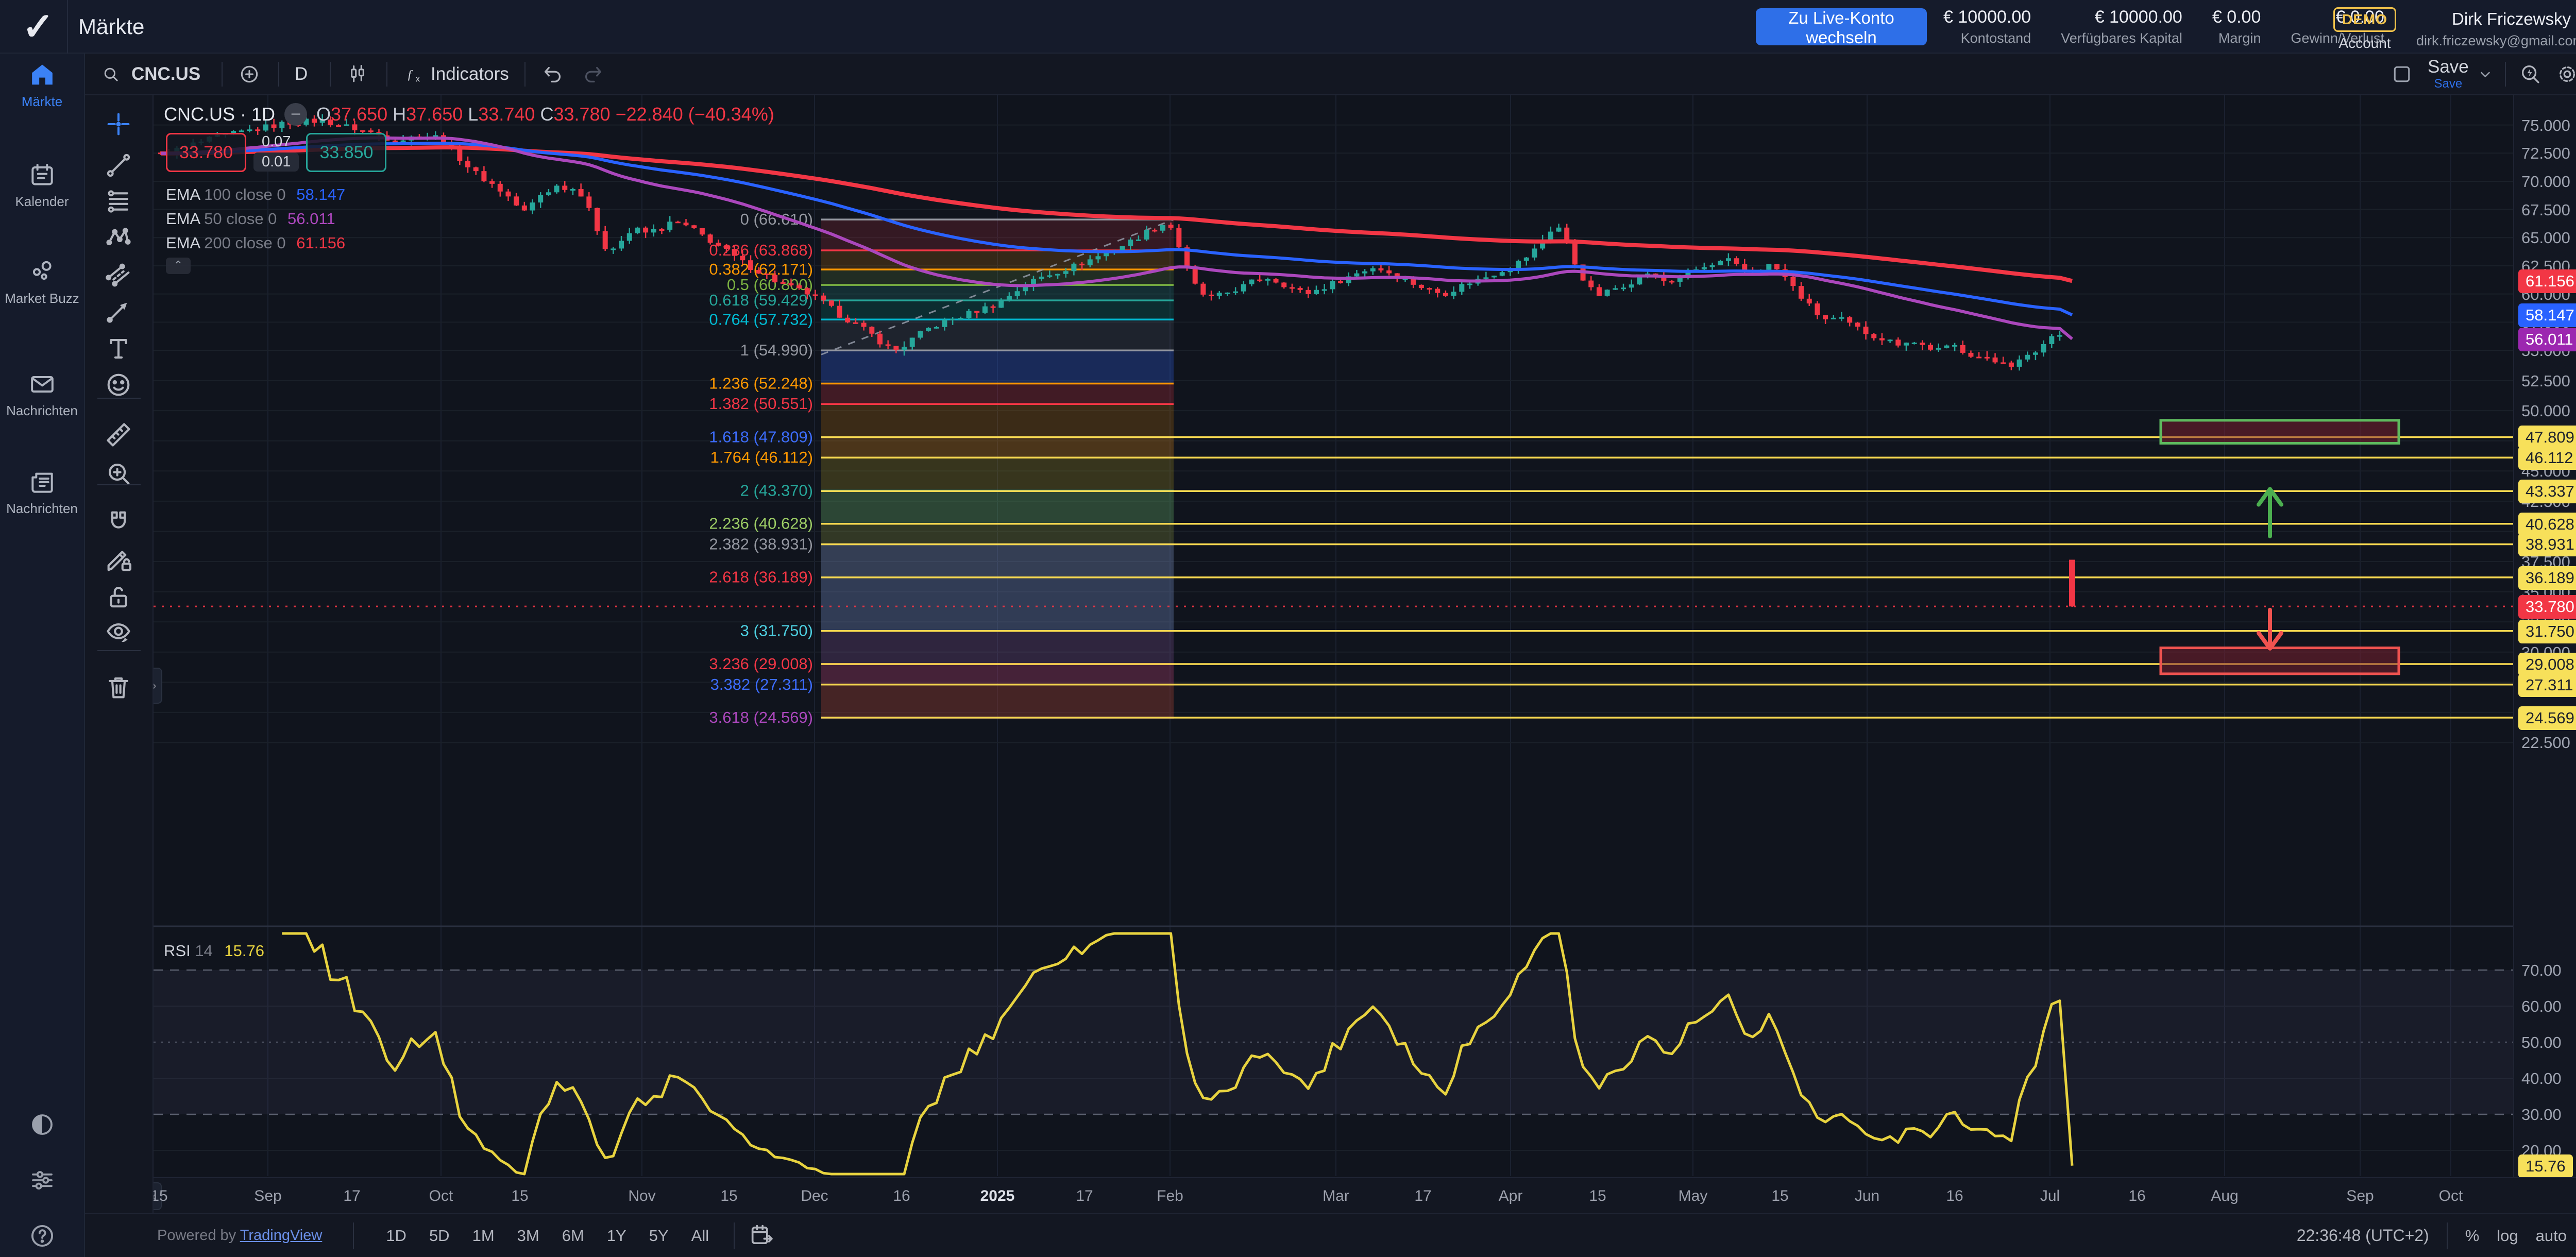 Image resolution: width=2576 pixels, height=1257 pixels. Describe the element at coordinates (440, 1235) in the screenshot. I see `range-button-5d: 5D` at that location.